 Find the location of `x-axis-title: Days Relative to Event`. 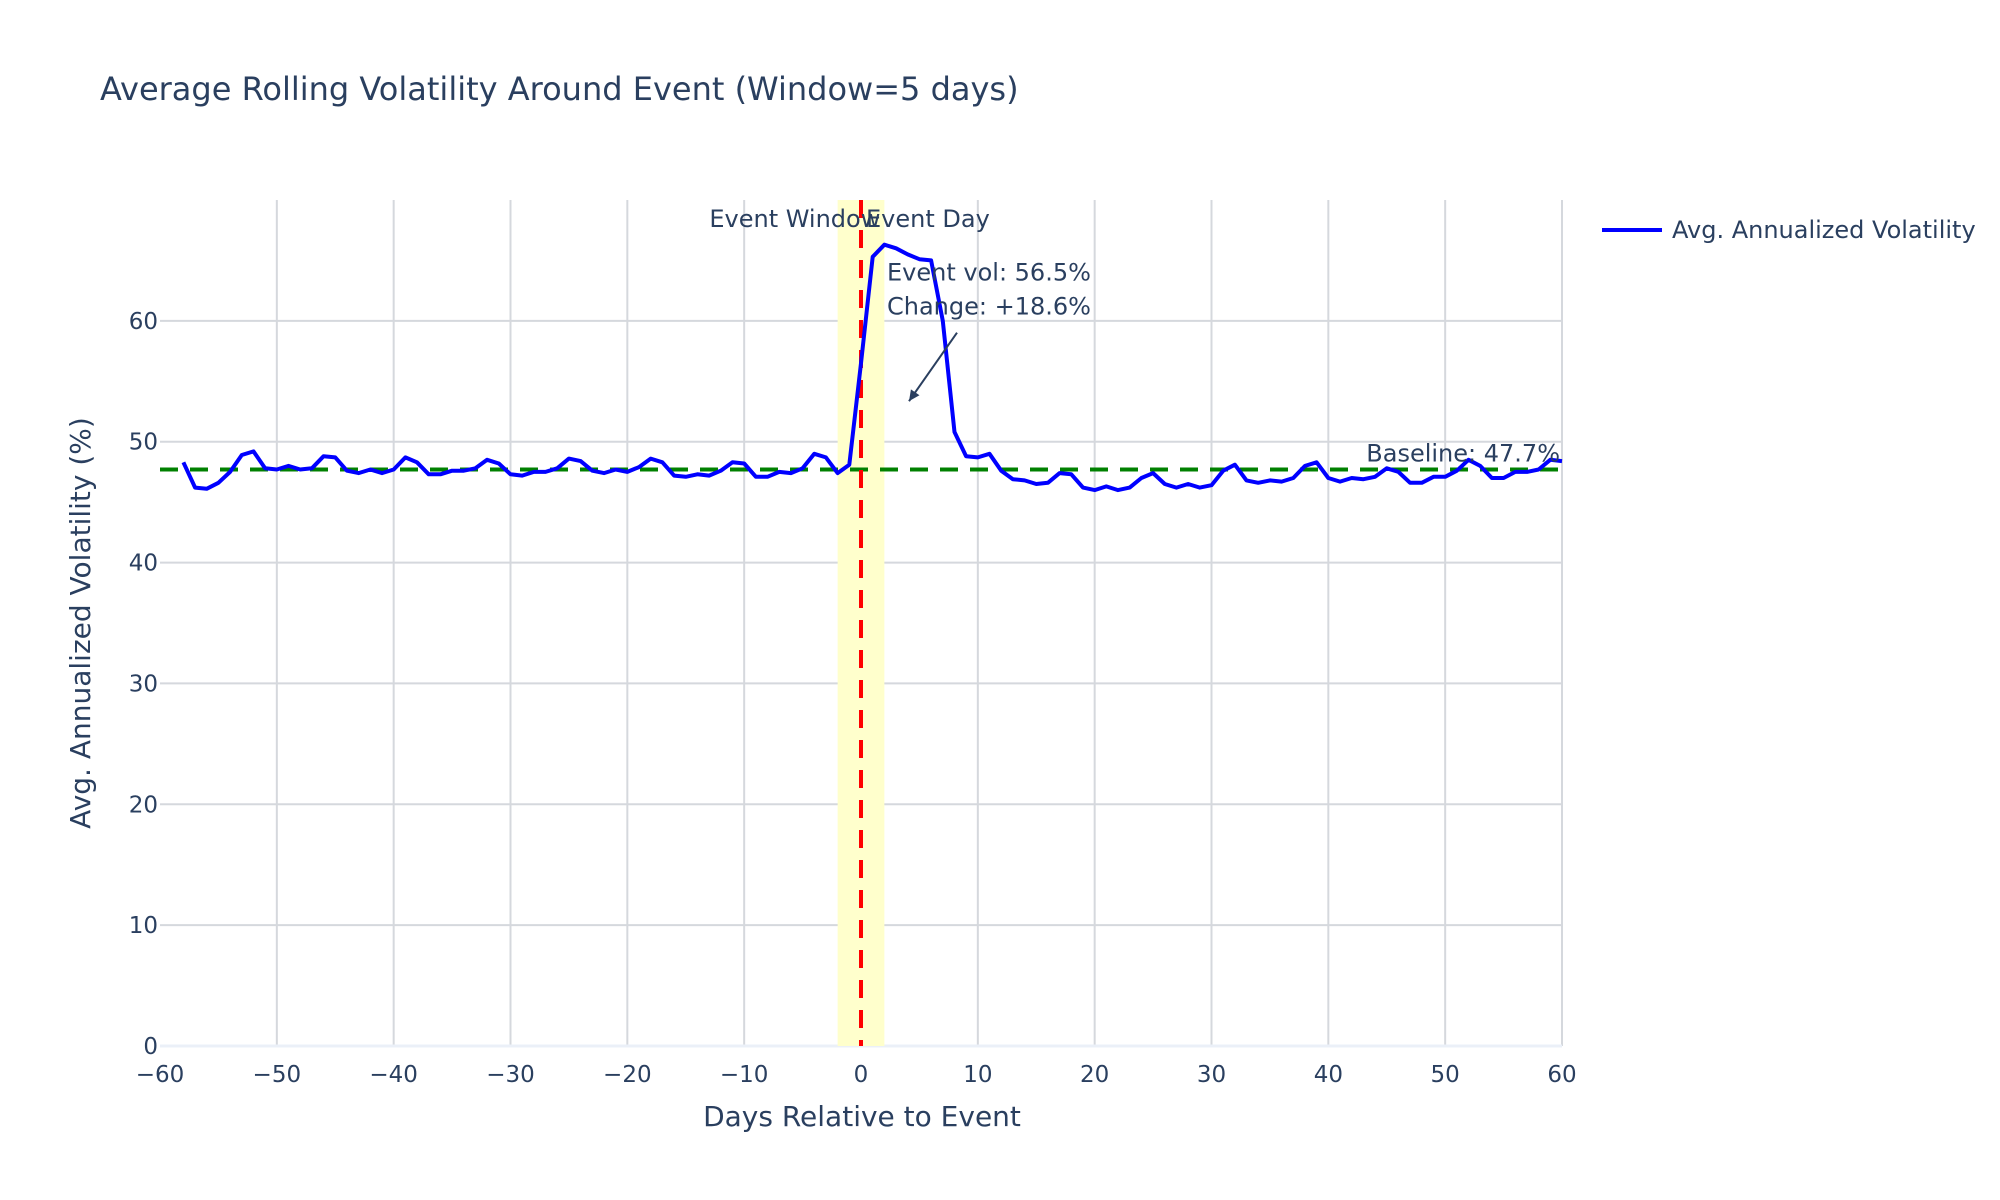

x-axis-title: Days Relative to Event is located at coordinates (862, 1116).